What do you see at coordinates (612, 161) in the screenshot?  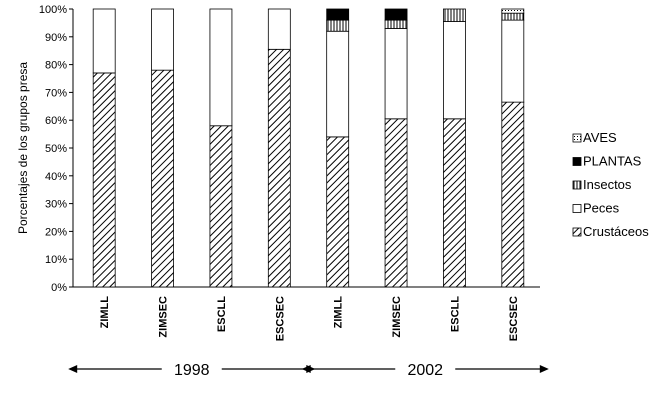 I see `legend-label: PLANTAS` at bounding box center [612, 161].